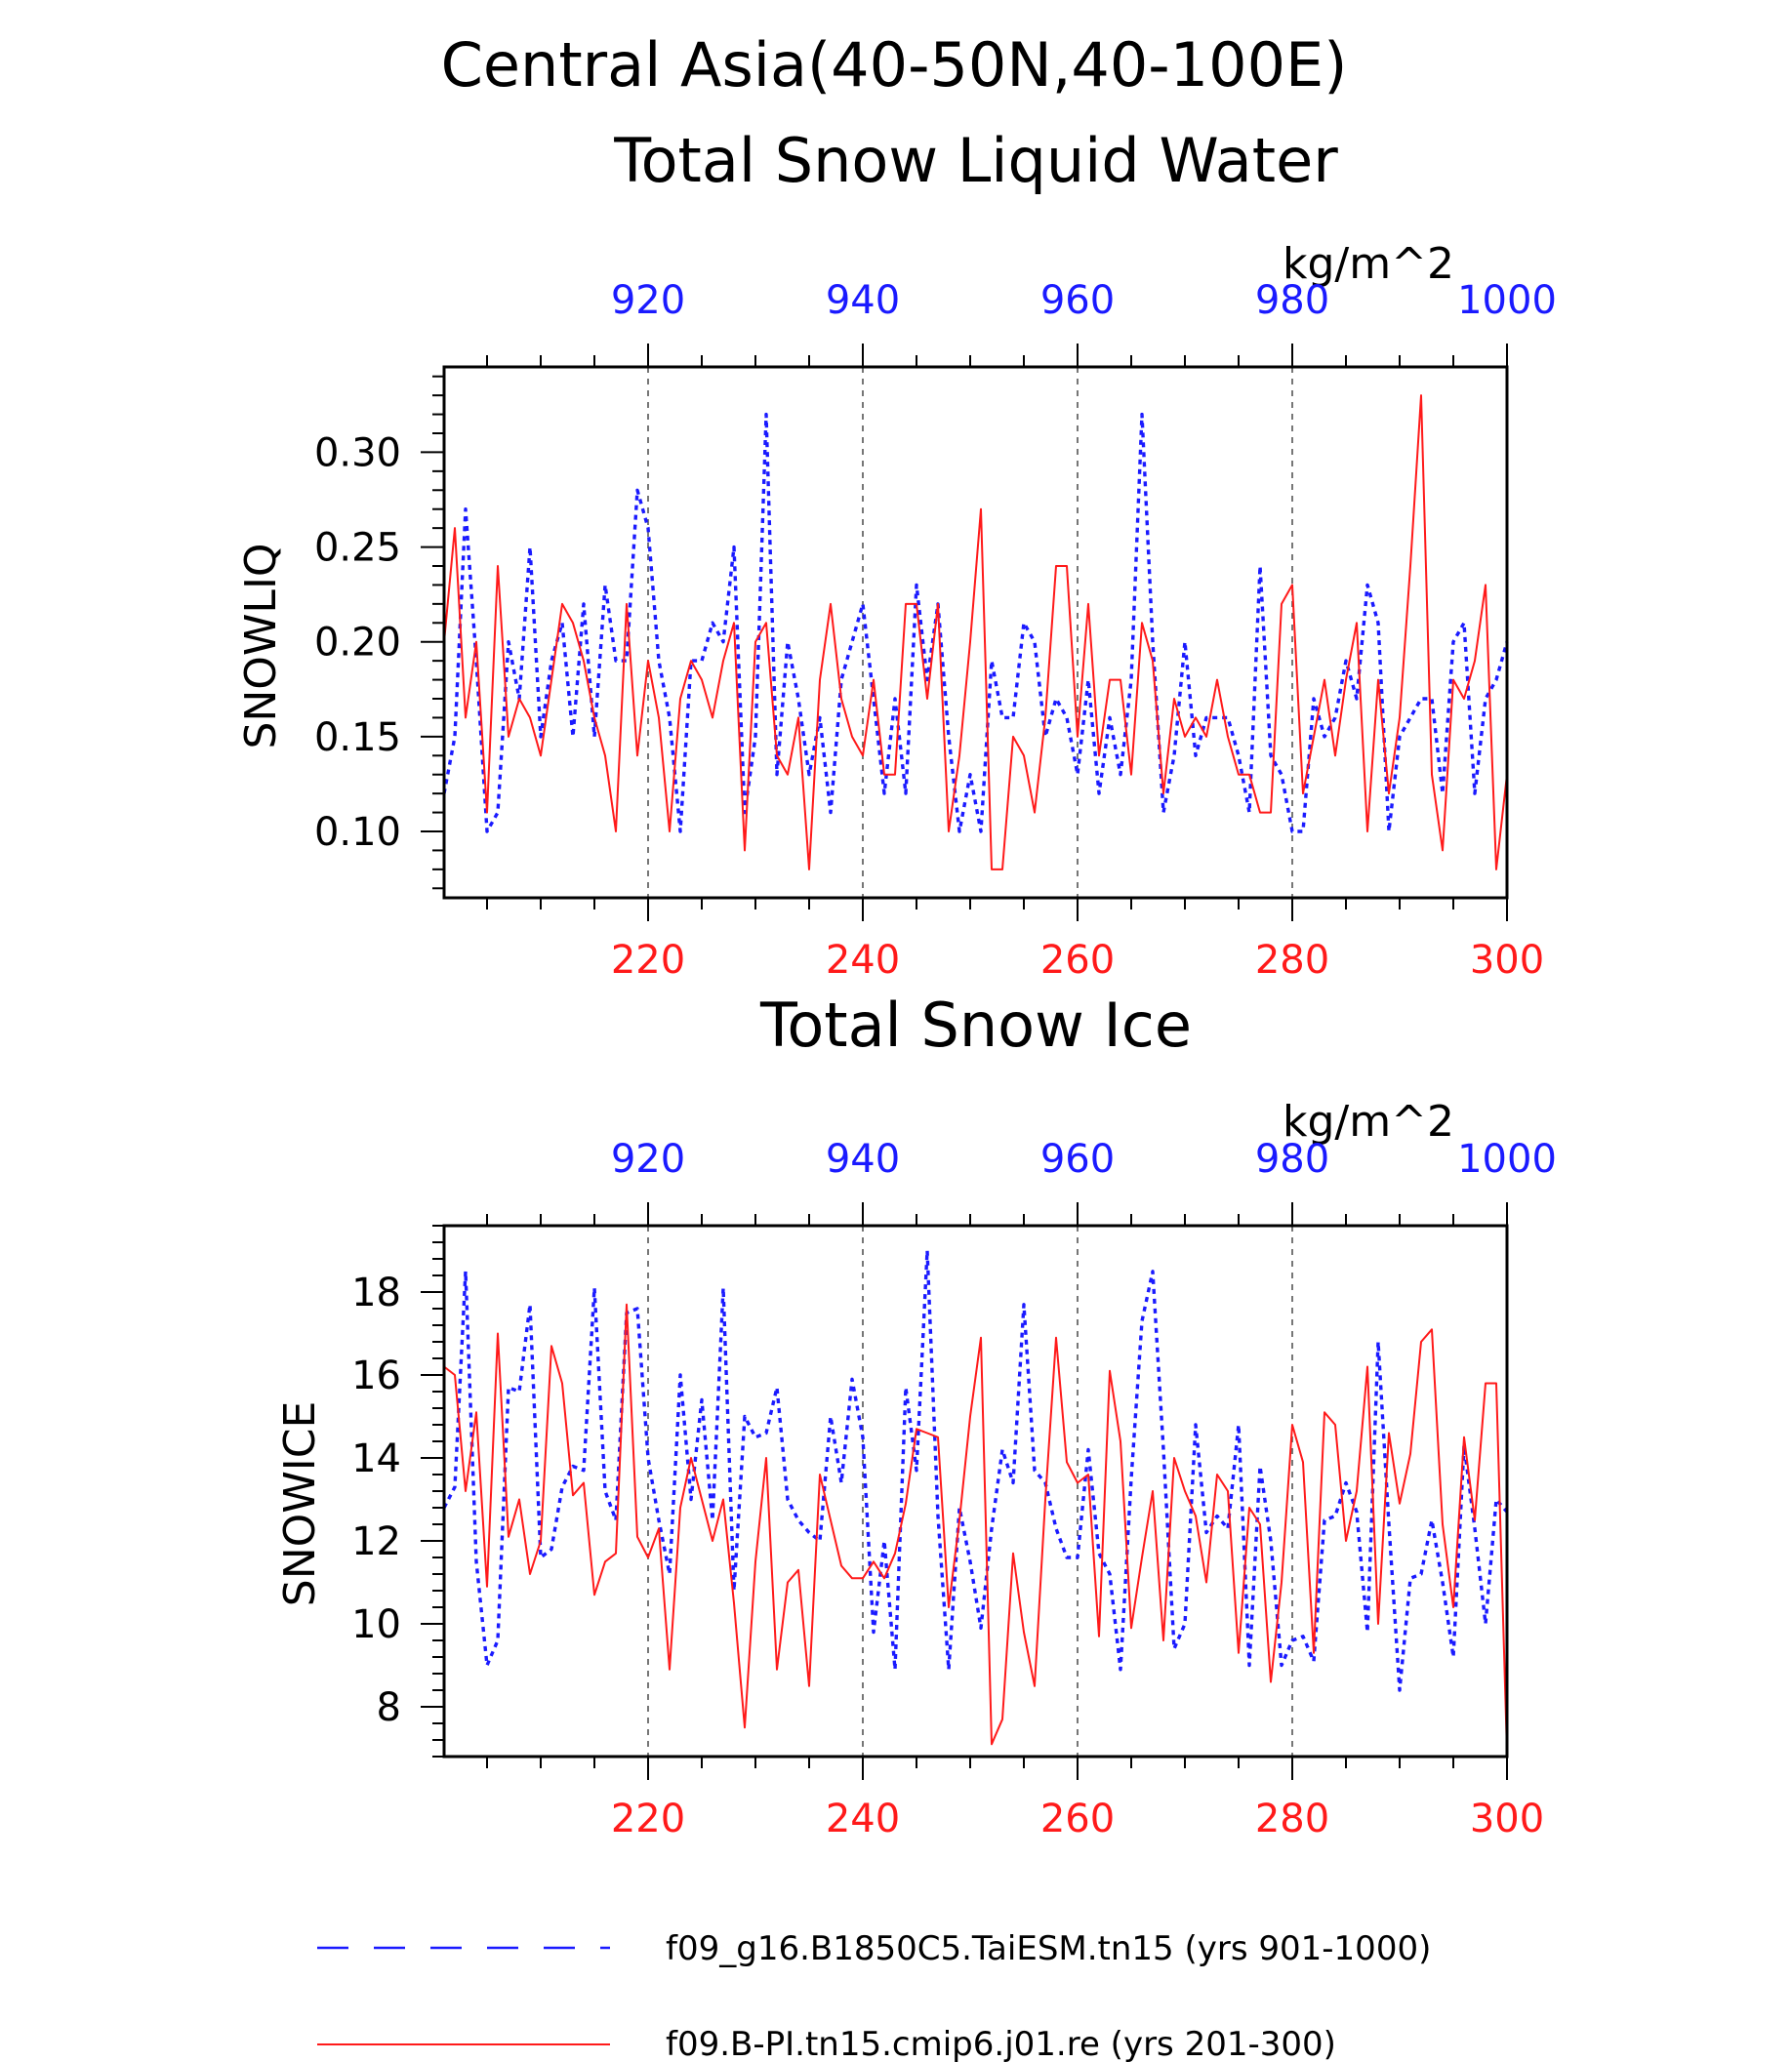 This screenshot has height=2062, width=1792. Describe the element at coordinates (1507, 1819) in the screenshot. I see `panel-2-xtick-label-bottom: 300` at that location.